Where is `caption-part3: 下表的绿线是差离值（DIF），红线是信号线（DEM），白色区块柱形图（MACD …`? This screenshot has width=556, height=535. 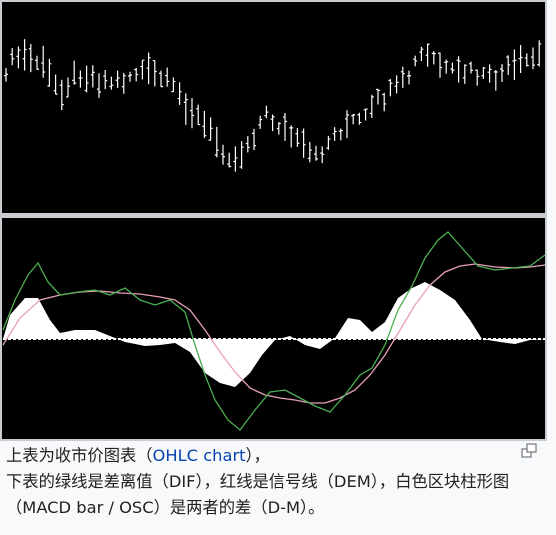
caption-part3: 下表的绿线是差离值（DIF），红线是信号线（DEM），白色区块柱形图（MACD … is located at coordinates (258, 494).